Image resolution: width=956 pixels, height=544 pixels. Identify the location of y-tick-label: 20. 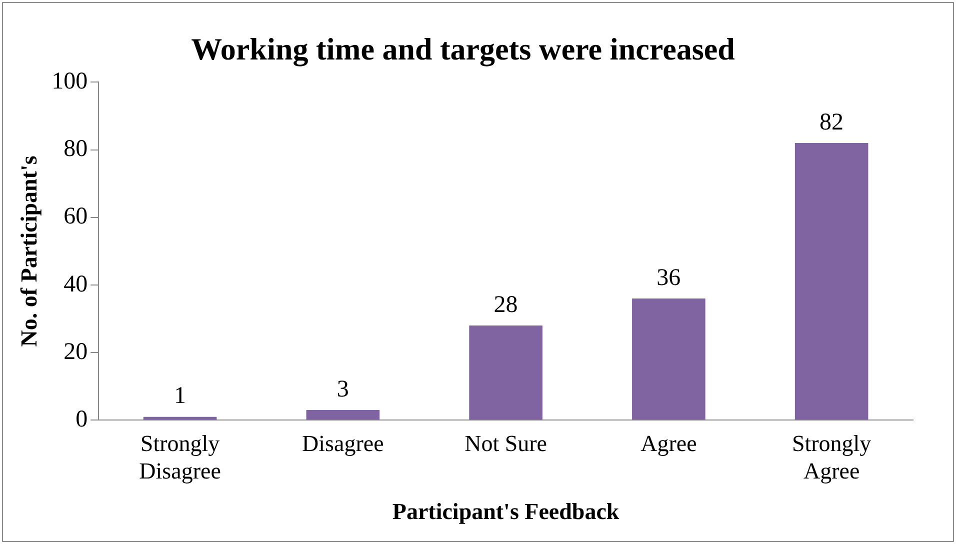
(76, 351).